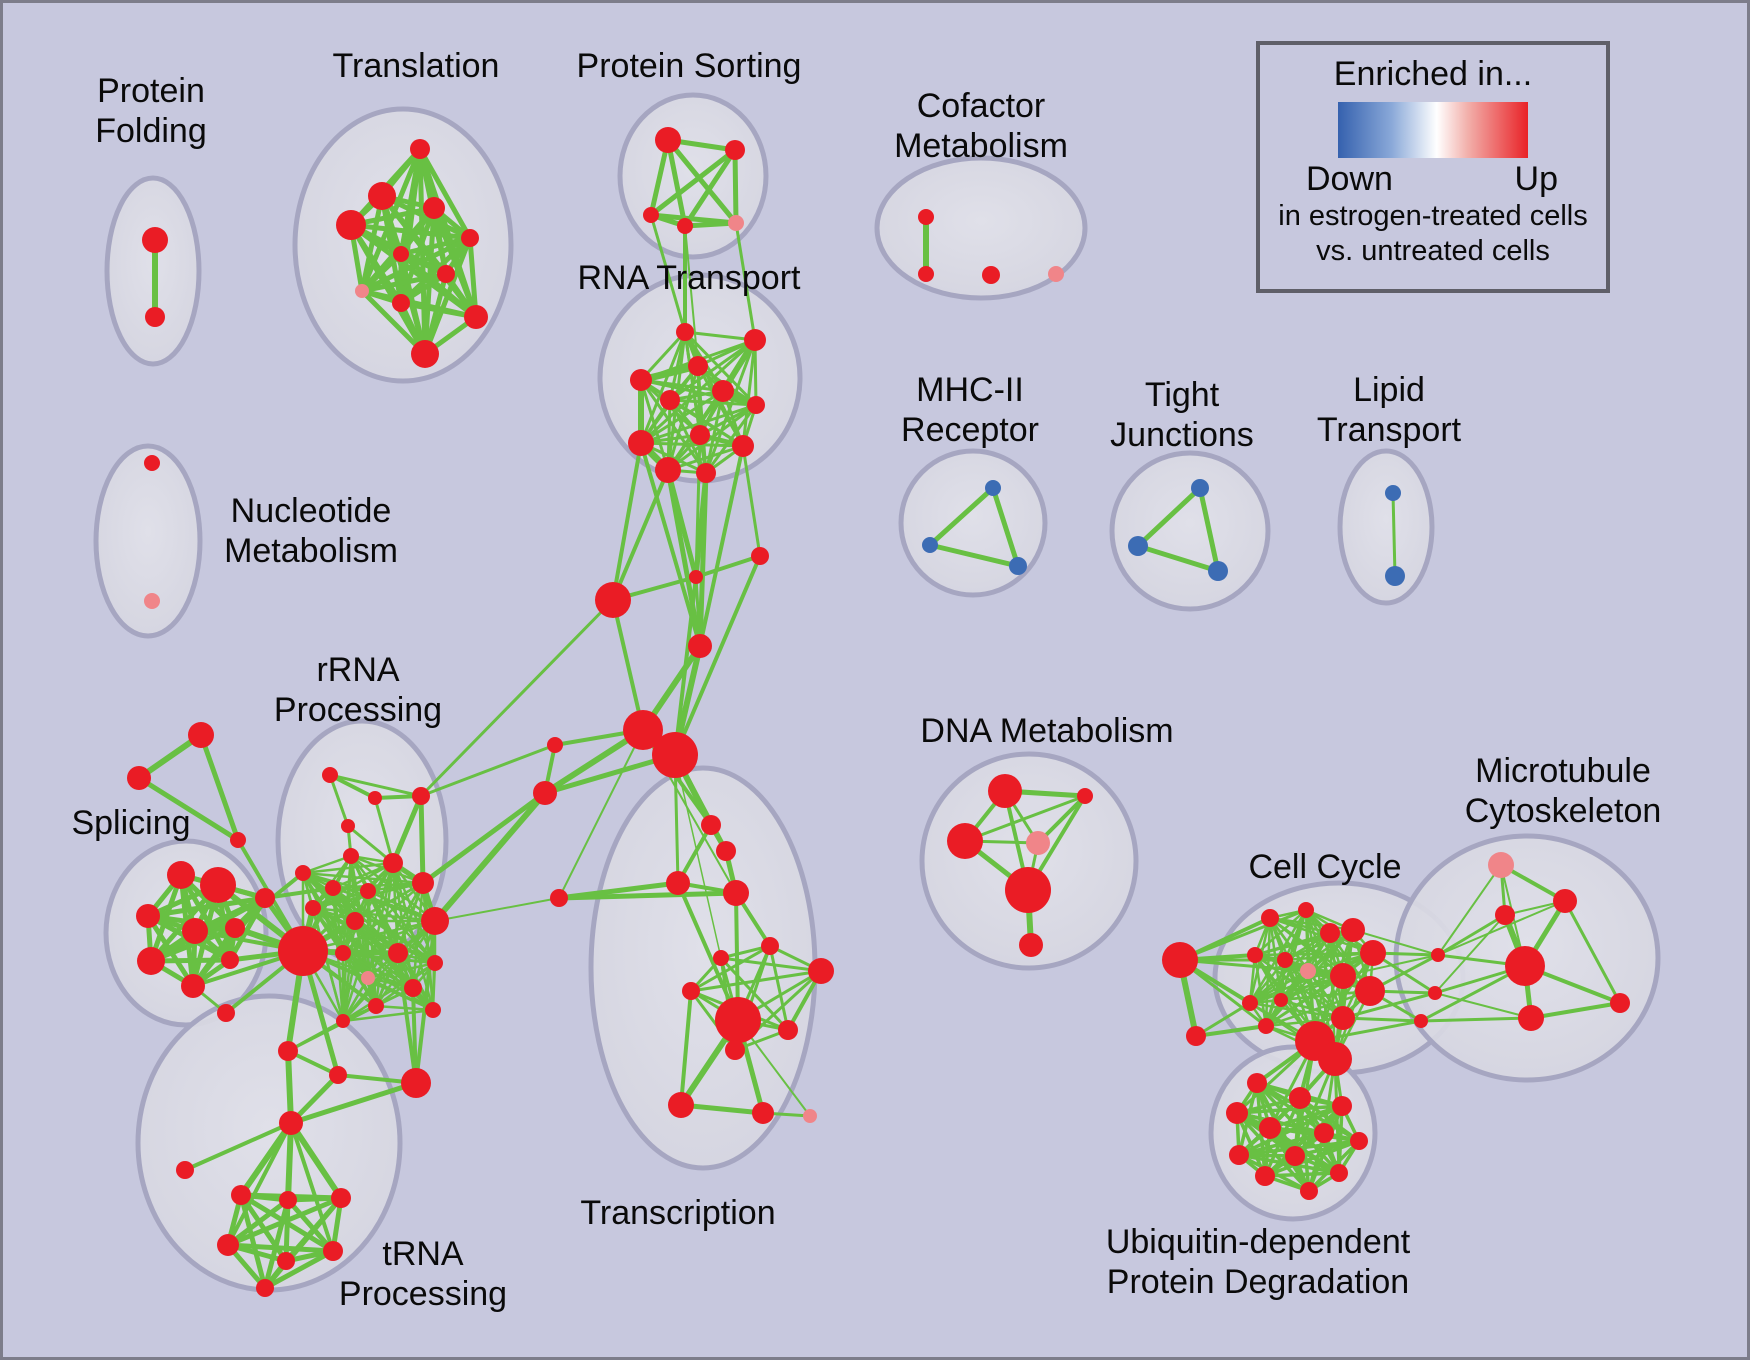  Describe the element at coordinates (1324, 867) in the screenshot. I see `cluster-label-cell-cycle: Cell Cycle` at that location.